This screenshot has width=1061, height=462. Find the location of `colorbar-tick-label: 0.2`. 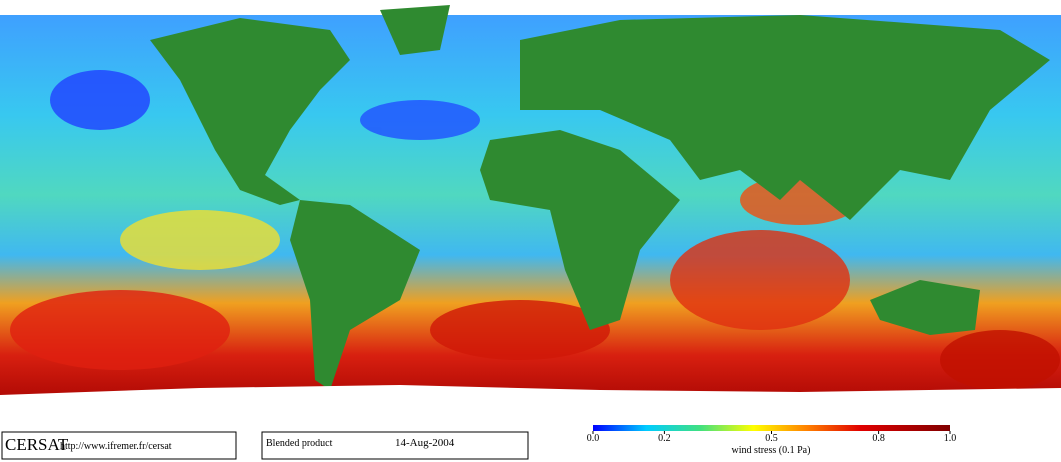

colorbar-tick-label: 0.2 is located at coordinates (664, 438).